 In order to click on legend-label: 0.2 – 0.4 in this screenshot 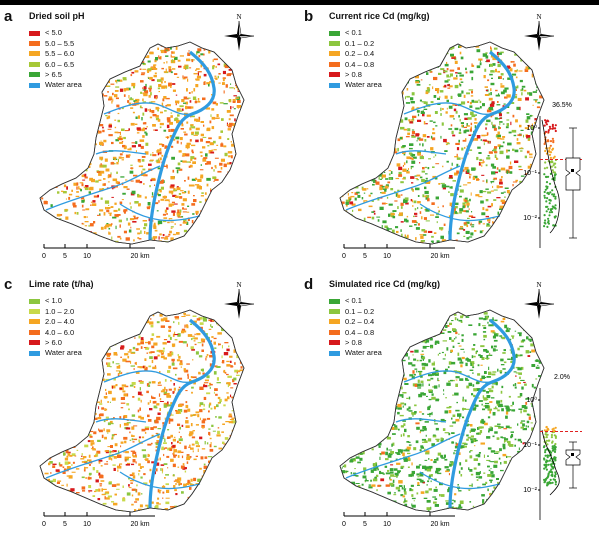, I will do `click(360, 54)`.